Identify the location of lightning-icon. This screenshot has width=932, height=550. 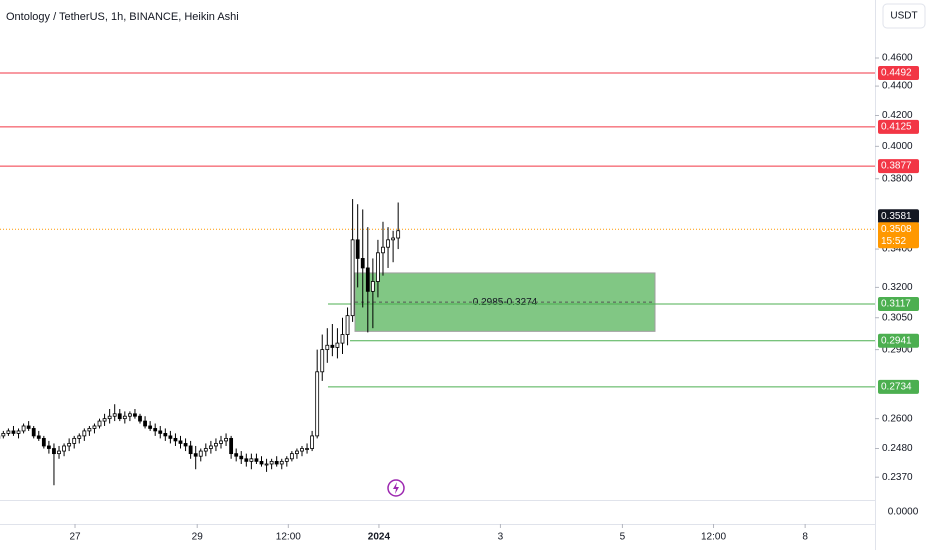
(396, 488).